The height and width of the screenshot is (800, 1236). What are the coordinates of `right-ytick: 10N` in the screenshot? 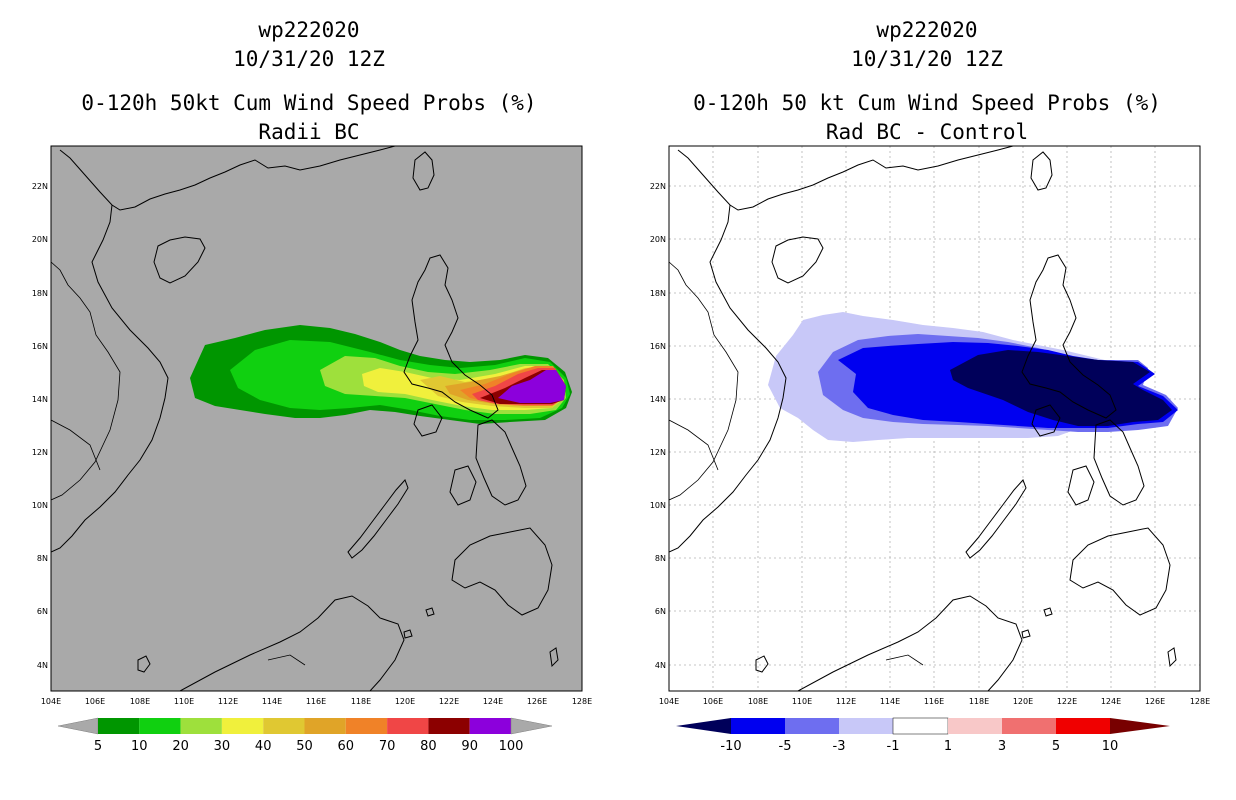 It's located at (658, 505).